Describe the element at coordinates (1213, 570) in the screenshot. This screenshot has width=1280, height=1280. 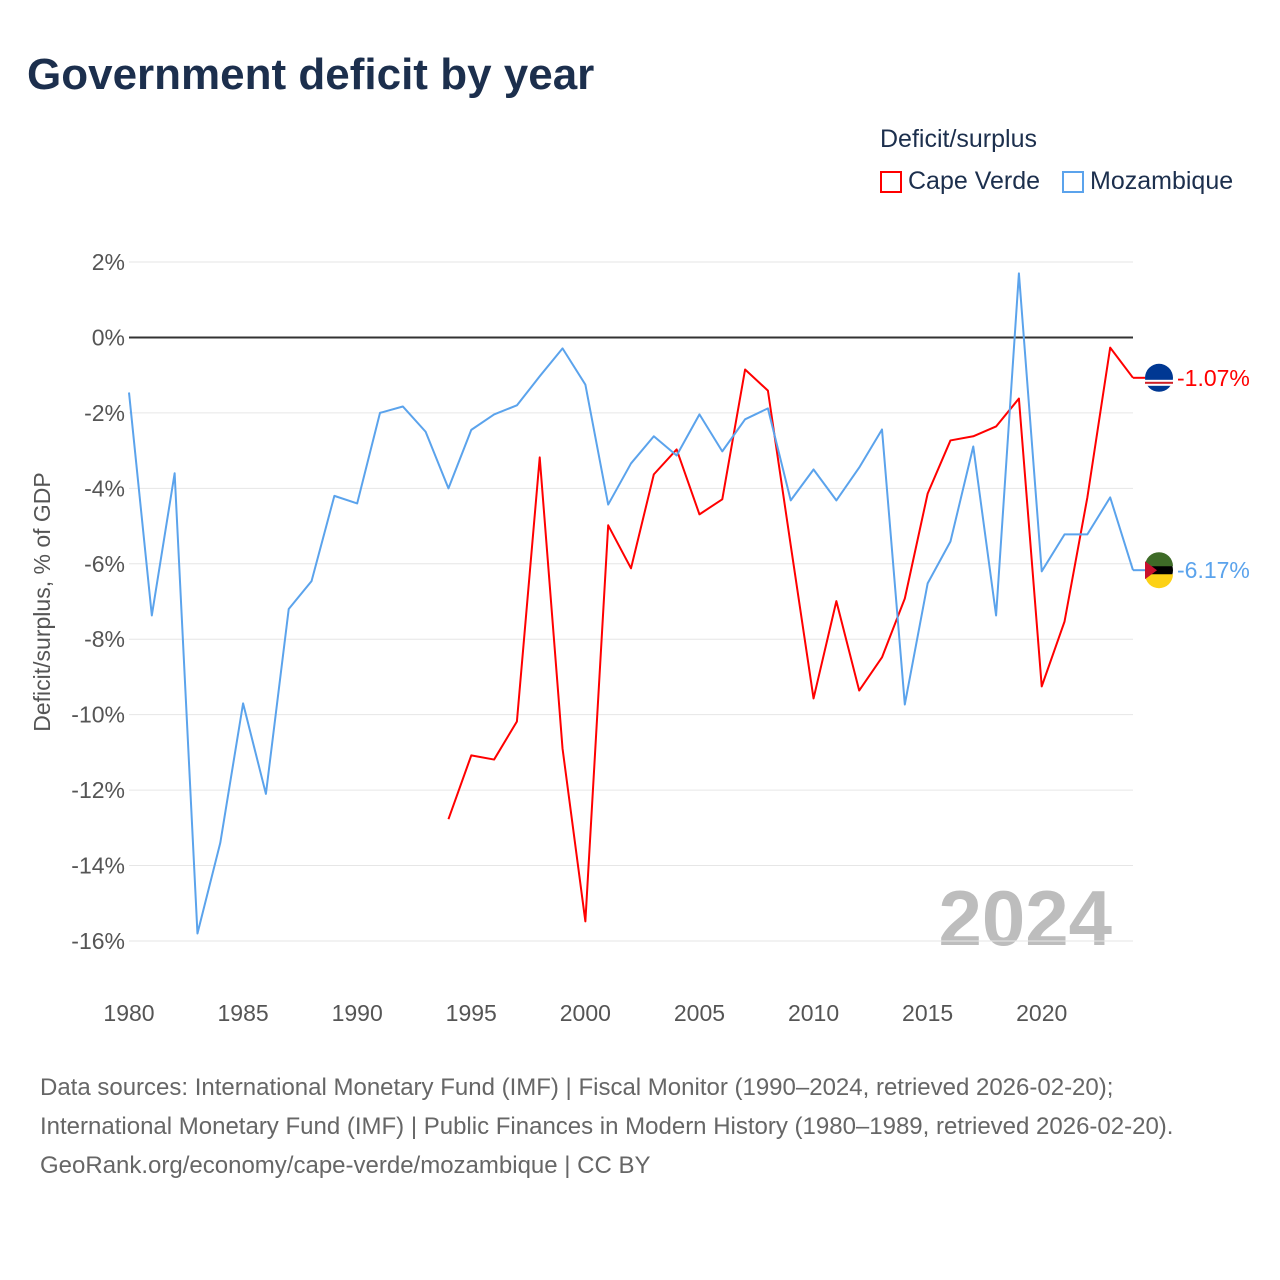
I see `end-value-label: -6.17%` at that location.